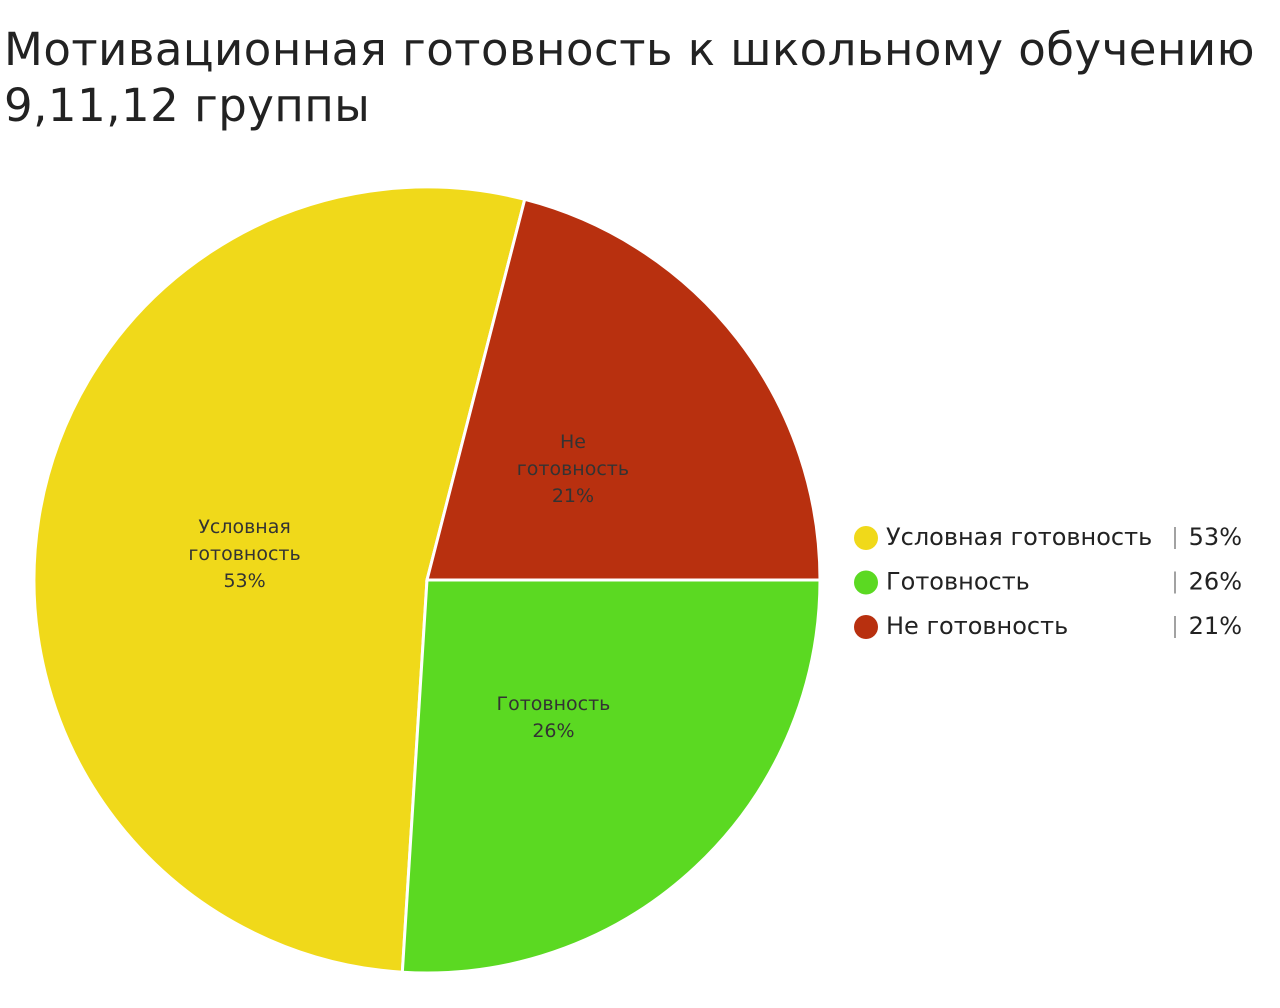 The image size is (1280, 1008). I want to click on slice-label: Условная готовность 53%, so click(245, 554).